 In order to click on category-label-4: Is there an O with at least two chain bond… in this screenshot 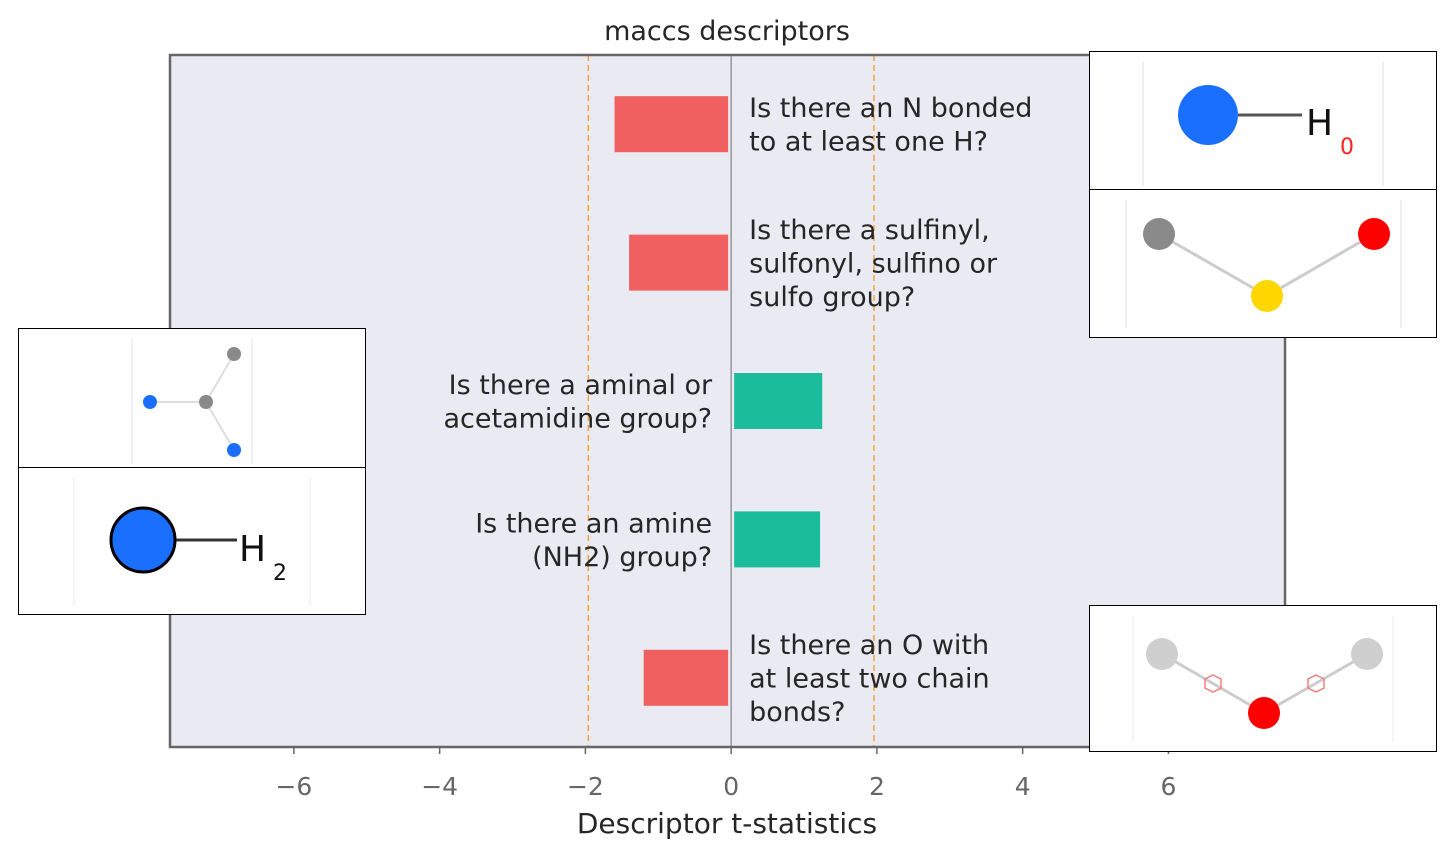, I will do `click(869, 679)`.